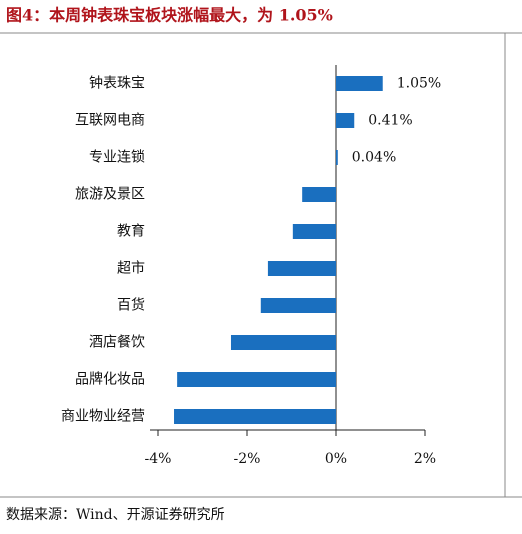 This screenshot has height=534, width=522. I want to click on y-tick-label: 商业物业经营, so click(103, 417).